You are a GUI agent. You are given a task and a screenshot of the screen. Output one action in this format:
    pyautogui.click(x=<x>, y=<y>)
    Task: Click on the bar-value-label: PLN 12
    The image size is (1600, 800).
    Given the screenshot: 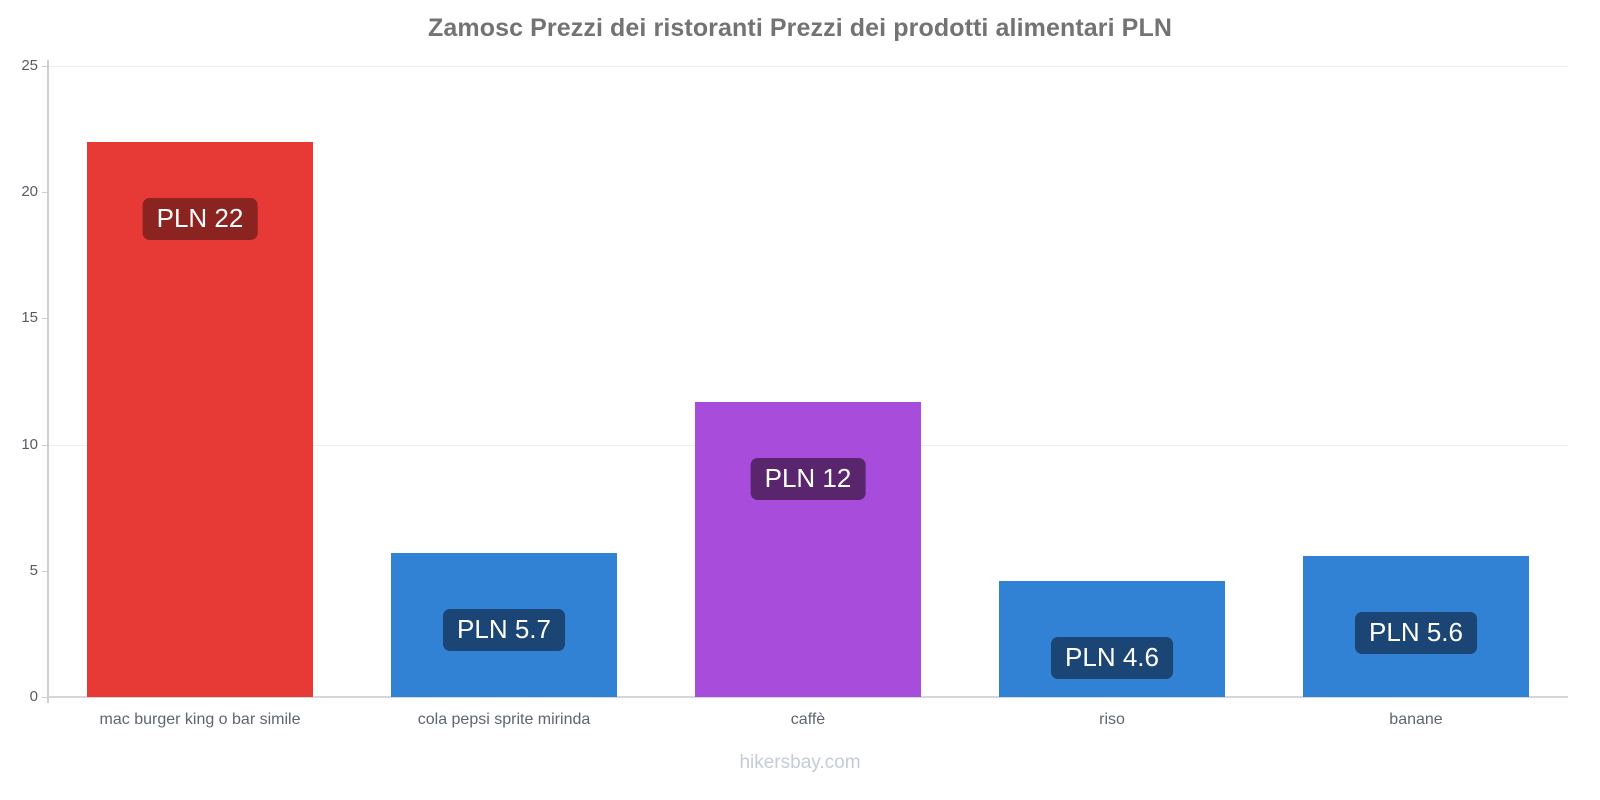 What is the action you would take?
    pyautogui.click(x=808, y=478)
    